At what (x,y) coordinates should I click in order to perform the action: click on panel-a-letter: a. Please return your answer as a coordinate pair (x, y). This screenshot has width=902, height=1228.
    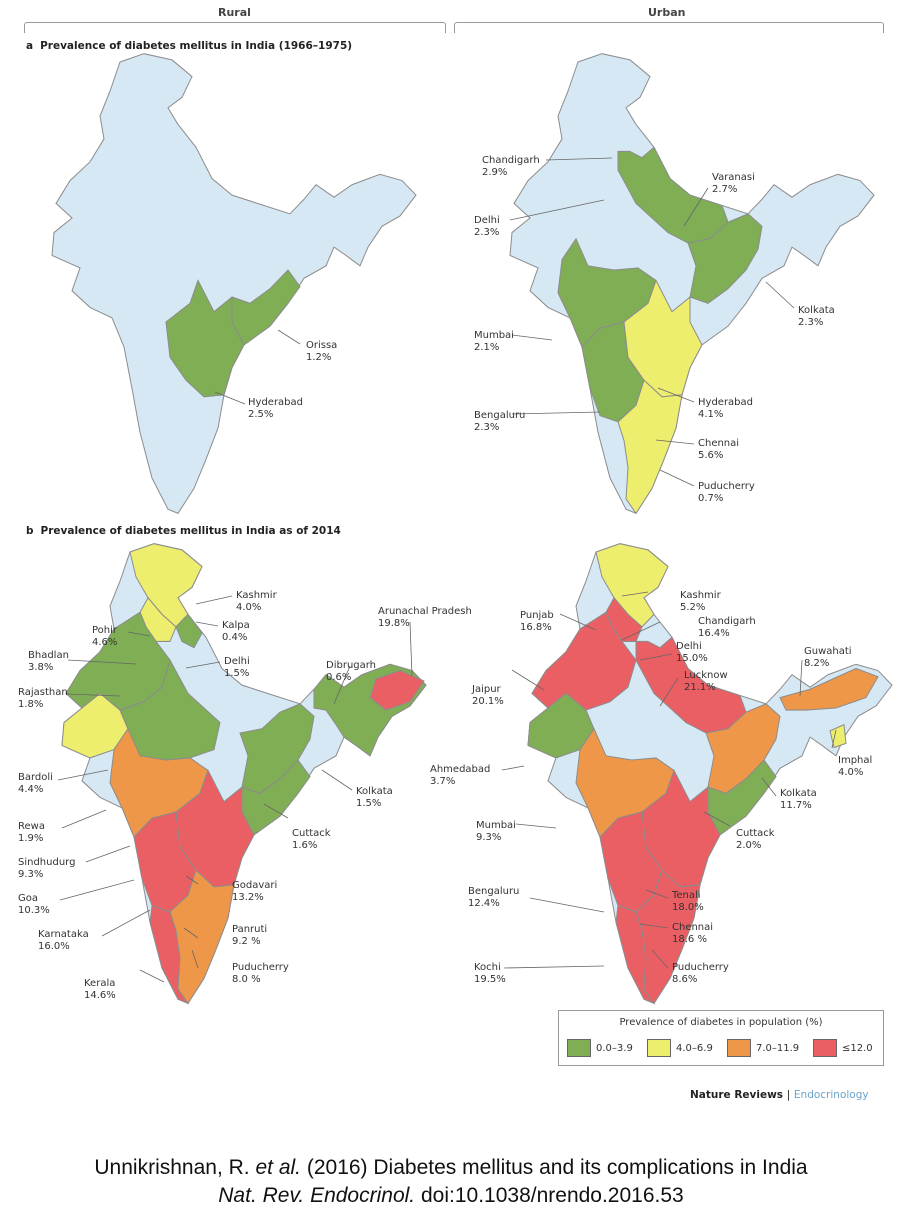
    Looking at the image, I should click on (30, 46).